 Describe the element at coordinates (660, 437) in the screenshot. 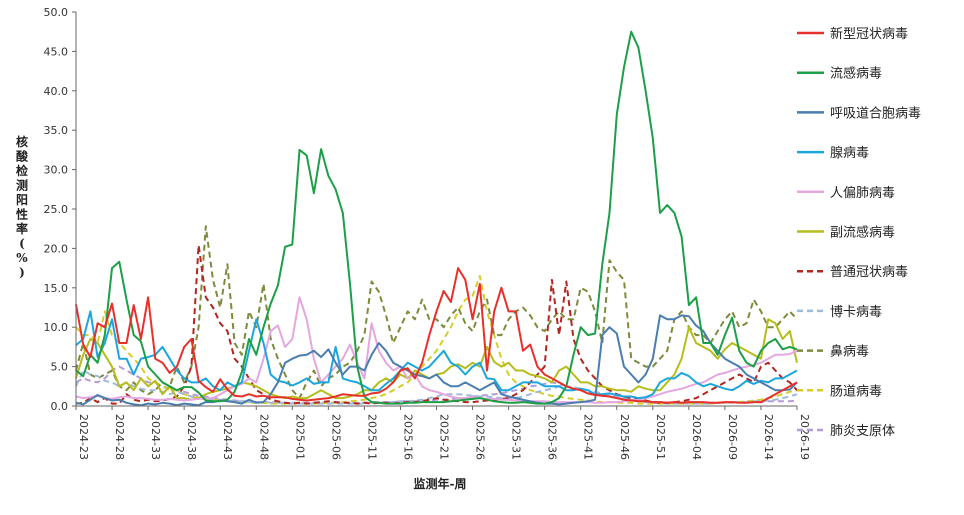

I see `x-tick-label: 2025-51` at that location.